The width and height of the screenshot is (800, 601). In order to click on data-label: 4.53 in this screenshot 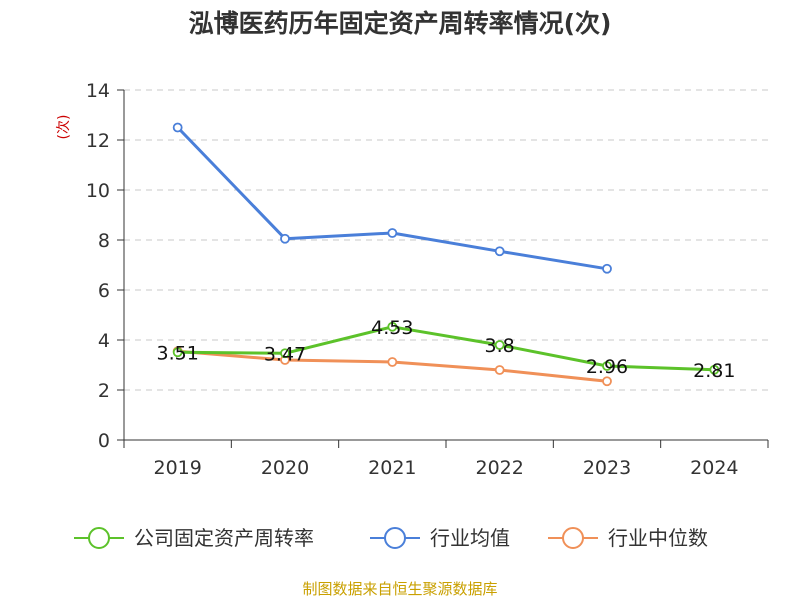, I will do `click(392, 328)`.